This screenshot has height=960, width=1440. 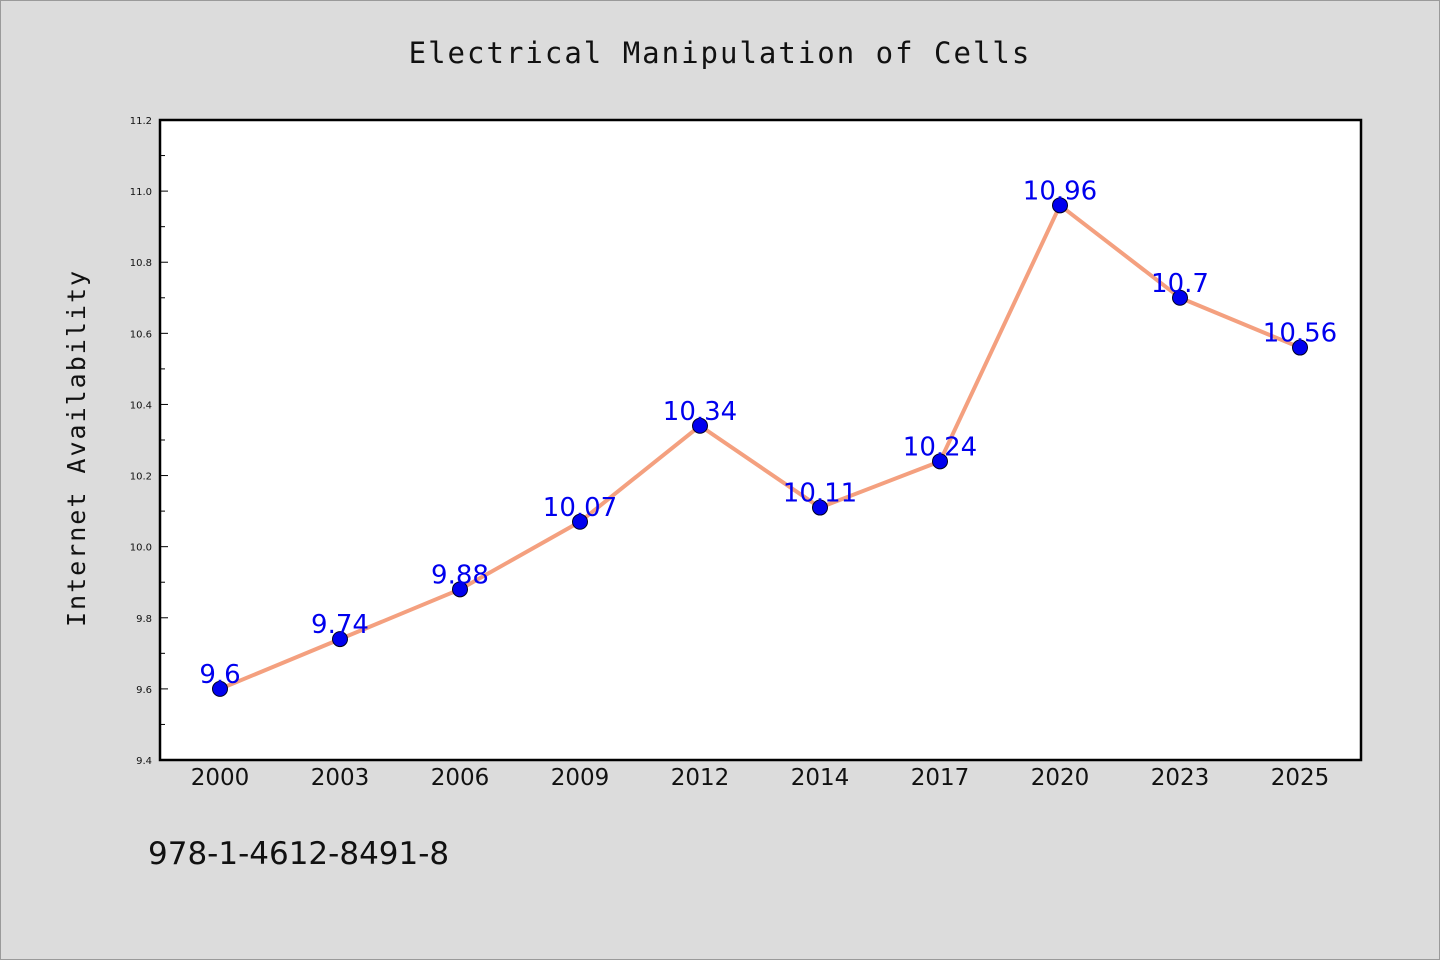 I want to click on chart-title: Electrical Manipulation of Cells, so click(x=720, y=53).